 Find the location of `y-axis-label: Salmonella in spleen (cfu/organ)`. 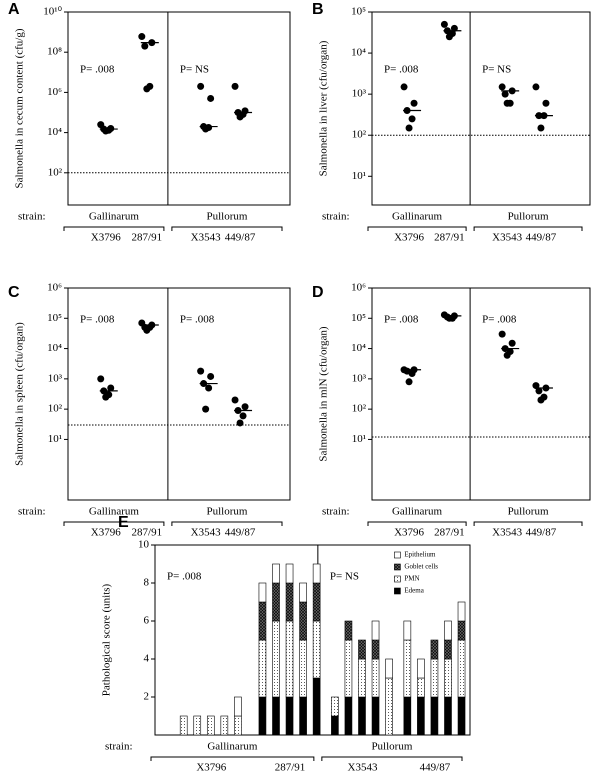

y-axis-label: Salmonella in spleen (cfu/organ) is located at coordinates (20, 394).